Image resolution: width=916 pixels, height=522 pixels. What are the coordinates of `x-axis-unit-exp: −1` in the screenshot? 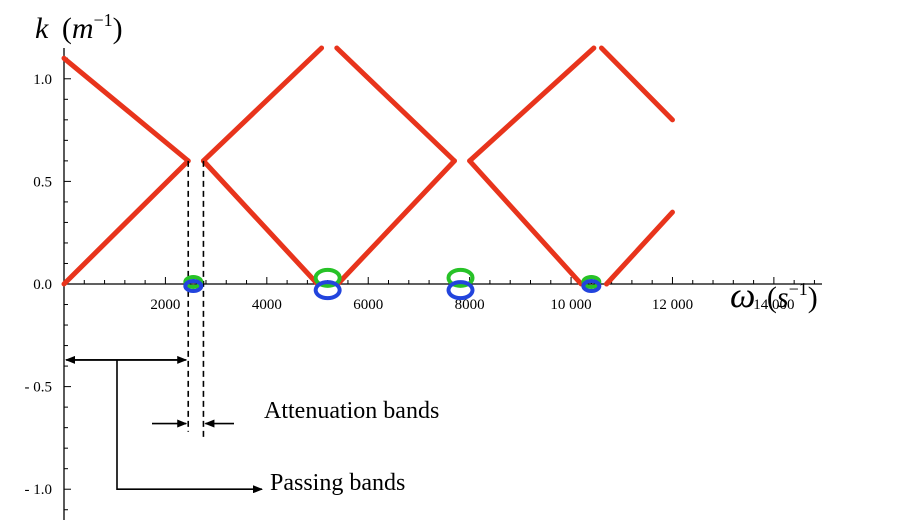 It's located at (798, 289).